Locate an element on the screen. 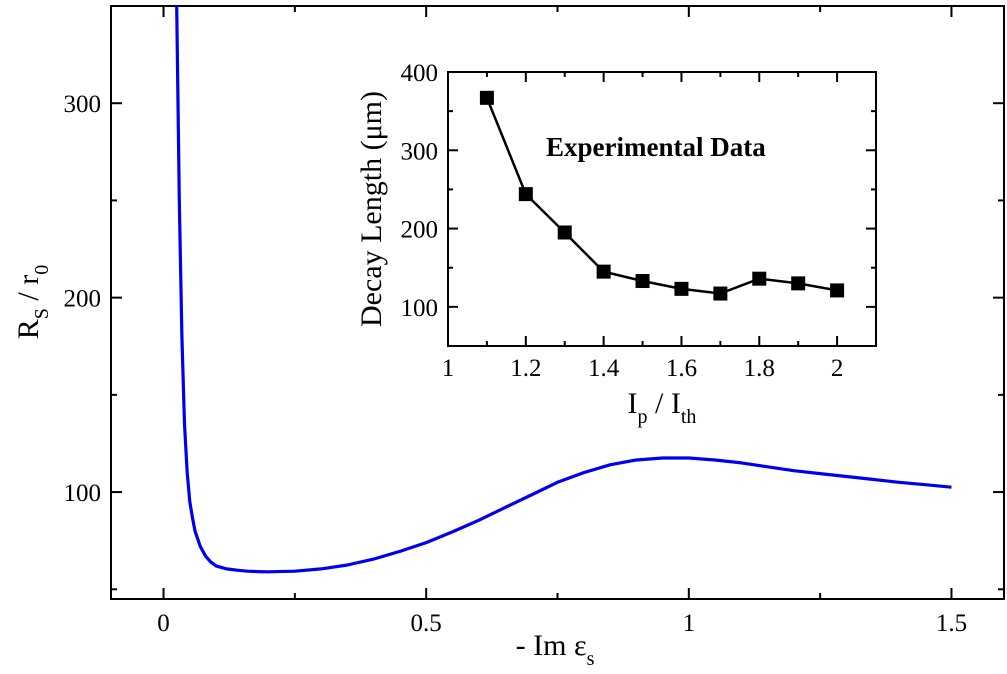 The height and width of the screenshot is (674, 1007). inset-series is located at coordinates (662, 195).